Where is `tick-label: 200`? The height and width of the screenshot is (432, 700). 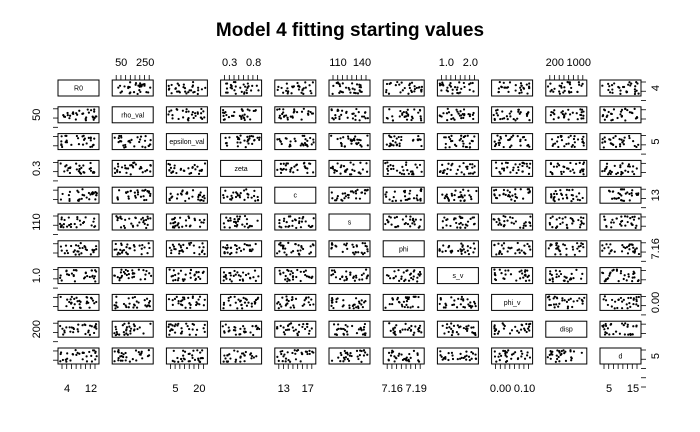
tick-label: 200 is located at coordinates (37, 329).